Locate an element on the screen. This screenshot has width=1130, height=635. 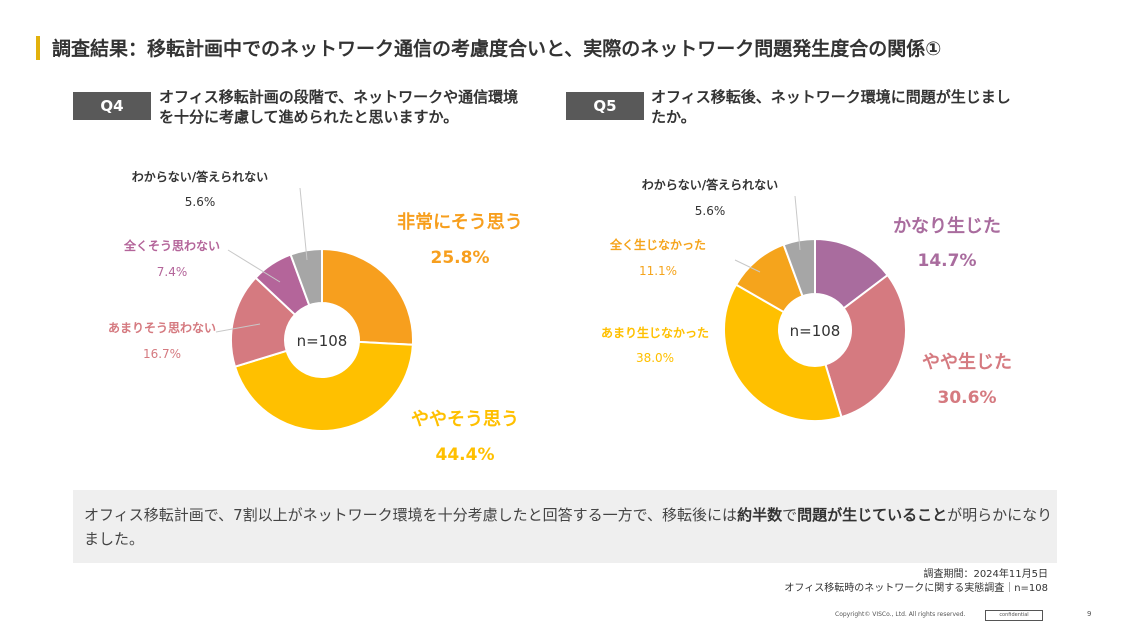
confidential-badge: confidential is located at coordinates (1014, 615).